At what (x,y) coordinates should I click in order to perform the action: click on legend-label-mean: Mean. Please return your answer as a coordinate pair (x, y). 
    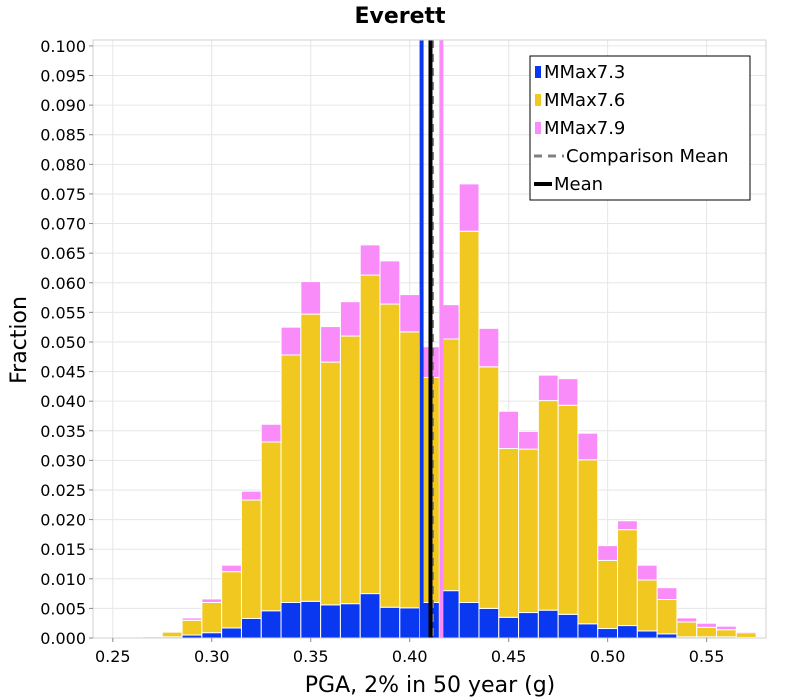
    Looking at the image, I should click on (578, 184).